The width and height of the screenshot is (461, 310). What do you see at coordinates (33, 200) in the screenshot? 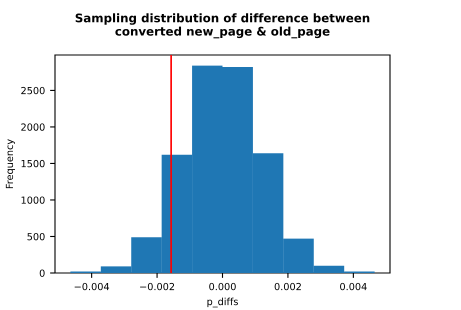
I see `y-tick-label: 1000` at bounding box center [33, 200].